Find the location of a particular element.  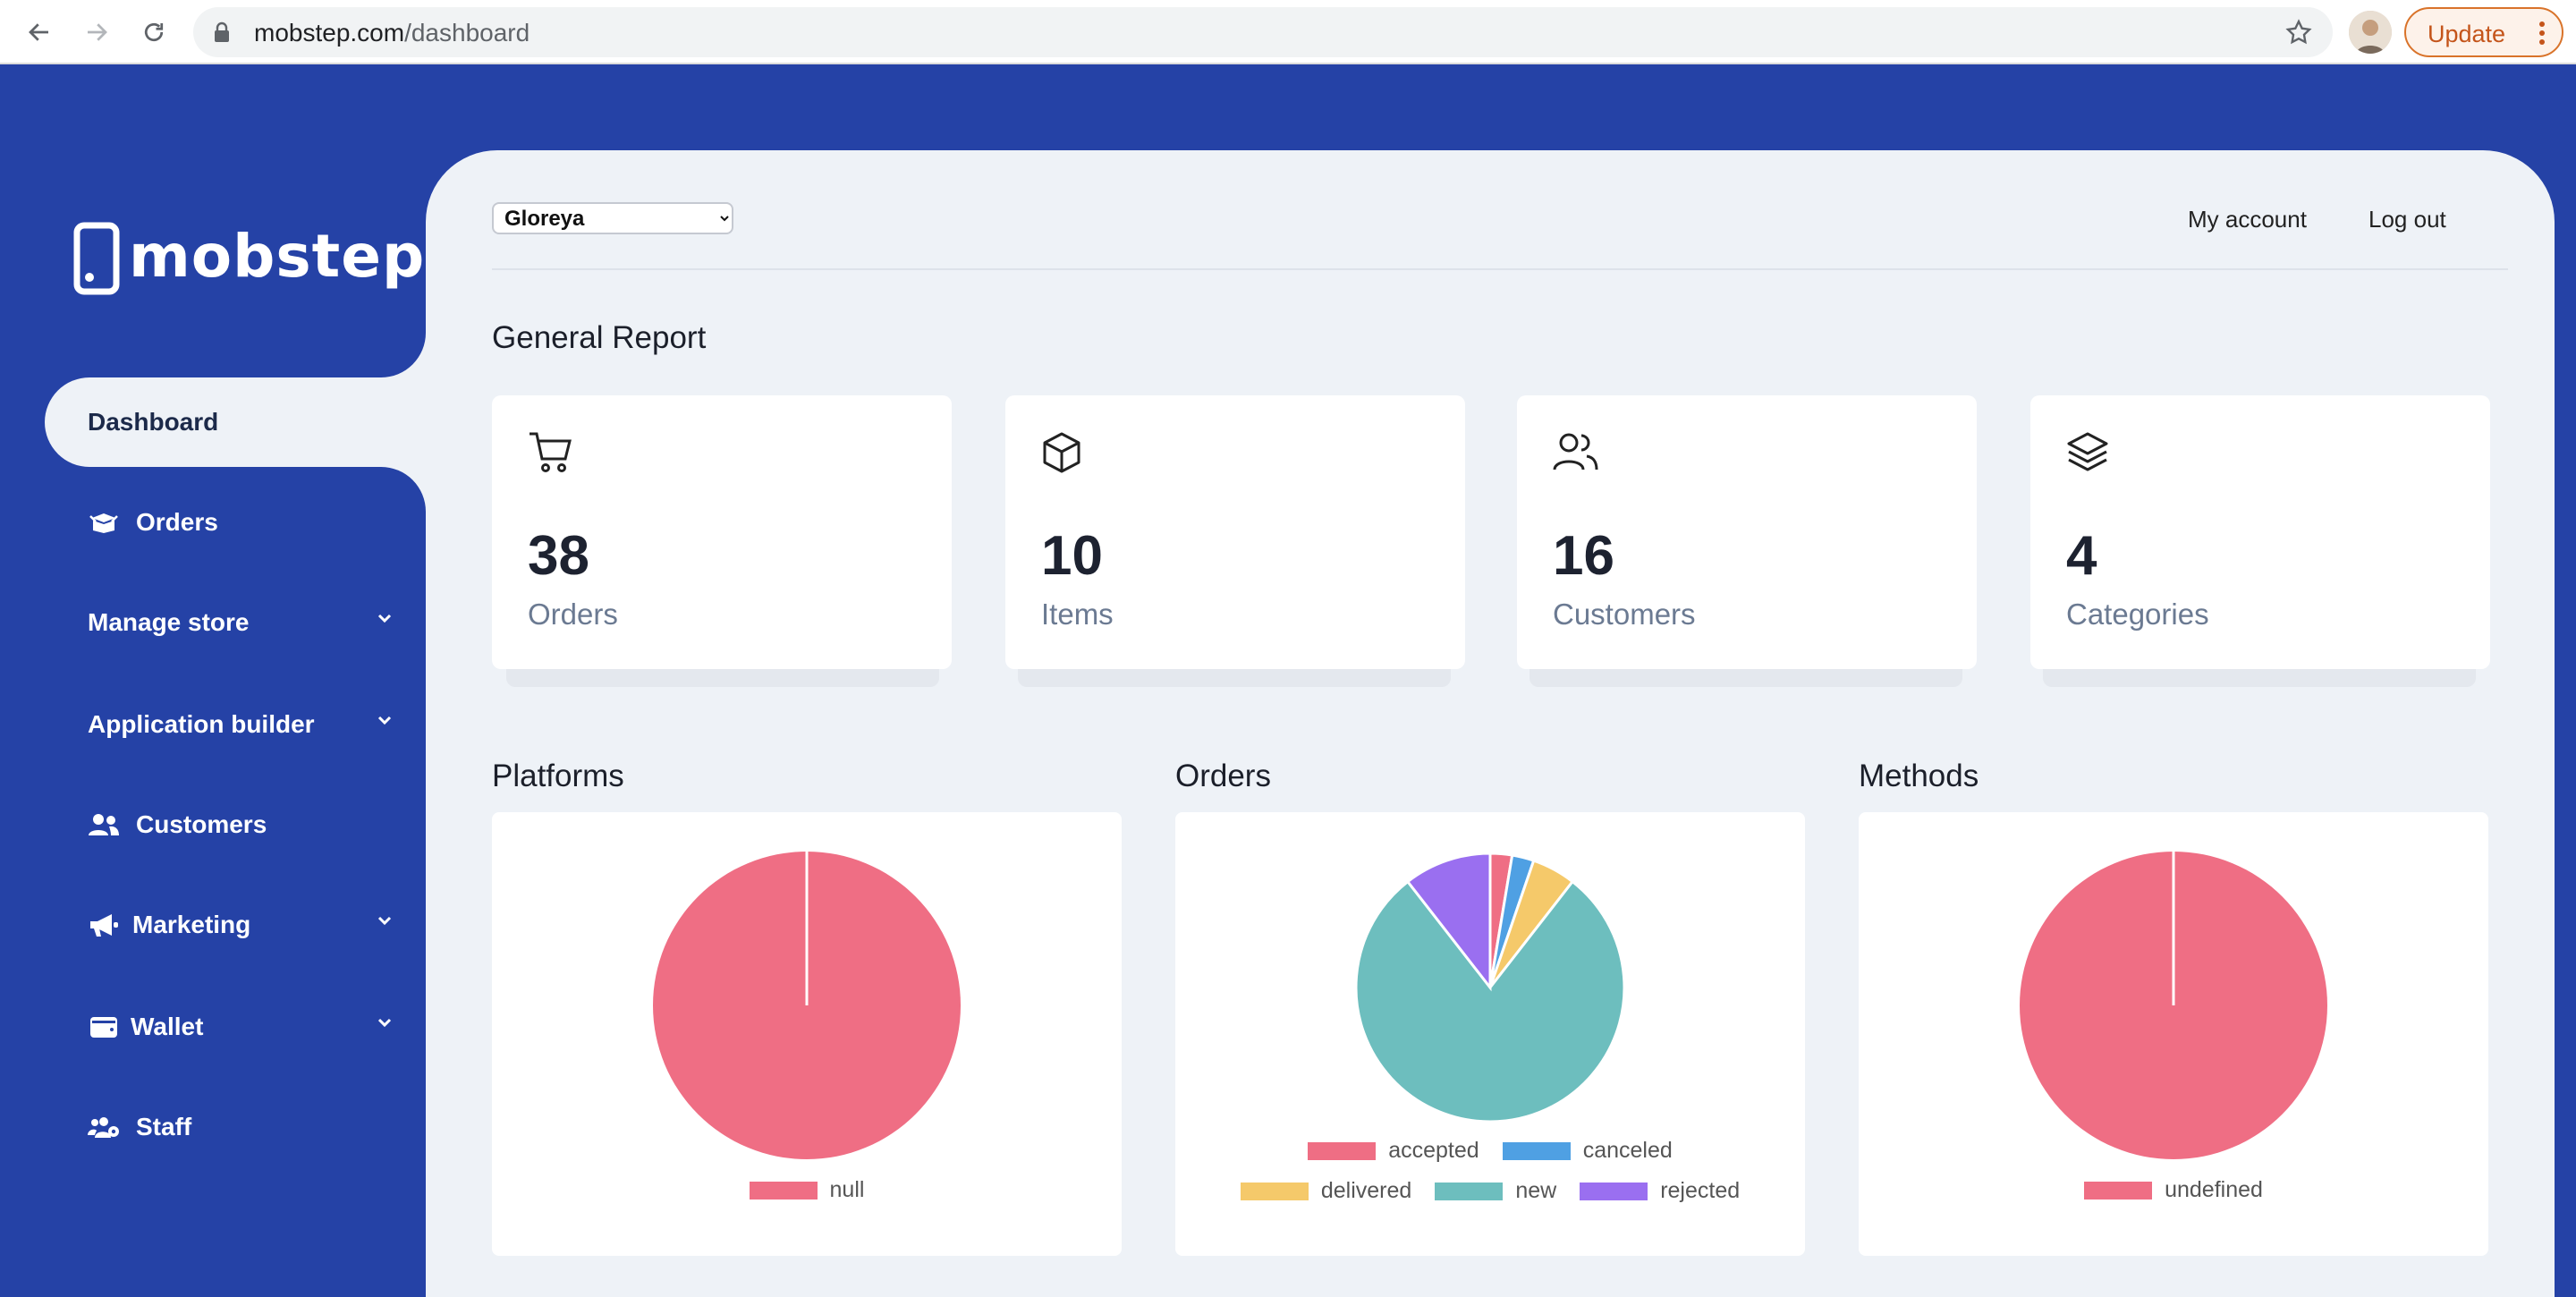

legend-item-new: new is located at coordinates (1495, 1191).